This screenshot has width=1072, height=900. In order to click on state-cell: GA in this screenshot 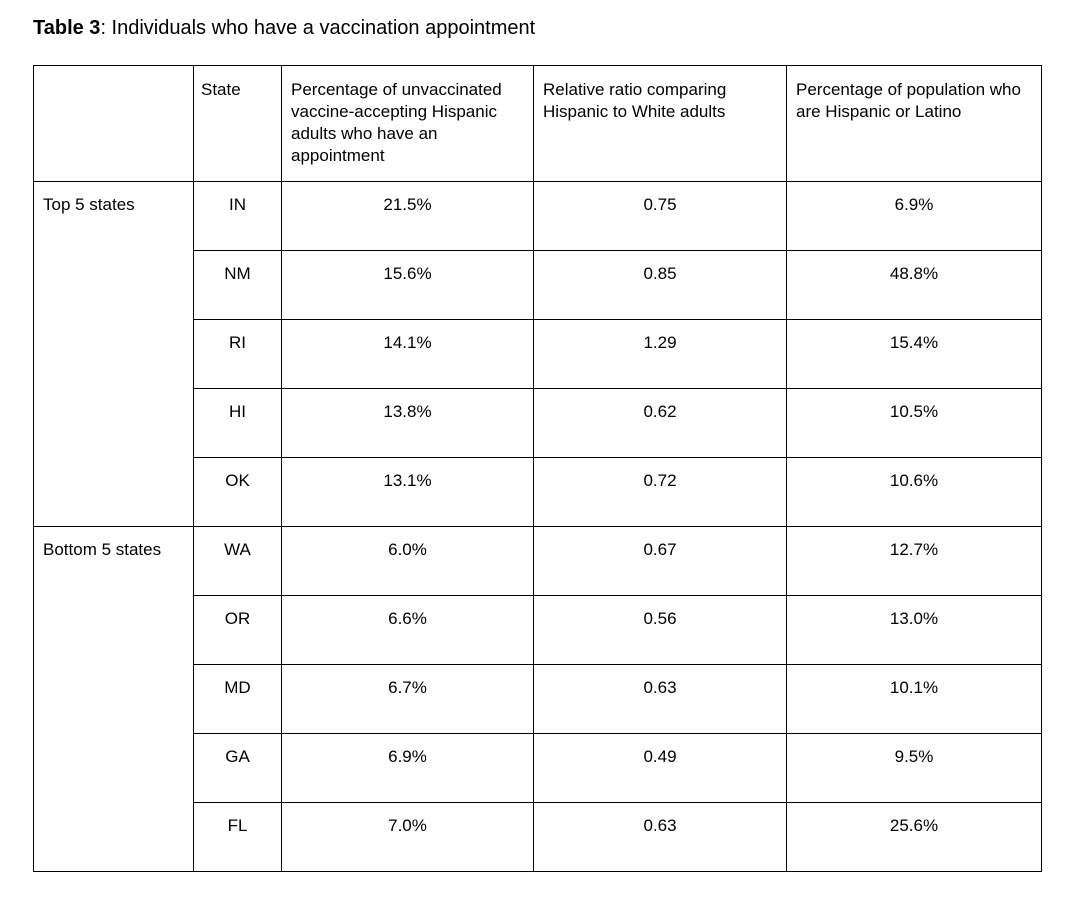, I will do `click(237, 768)`.